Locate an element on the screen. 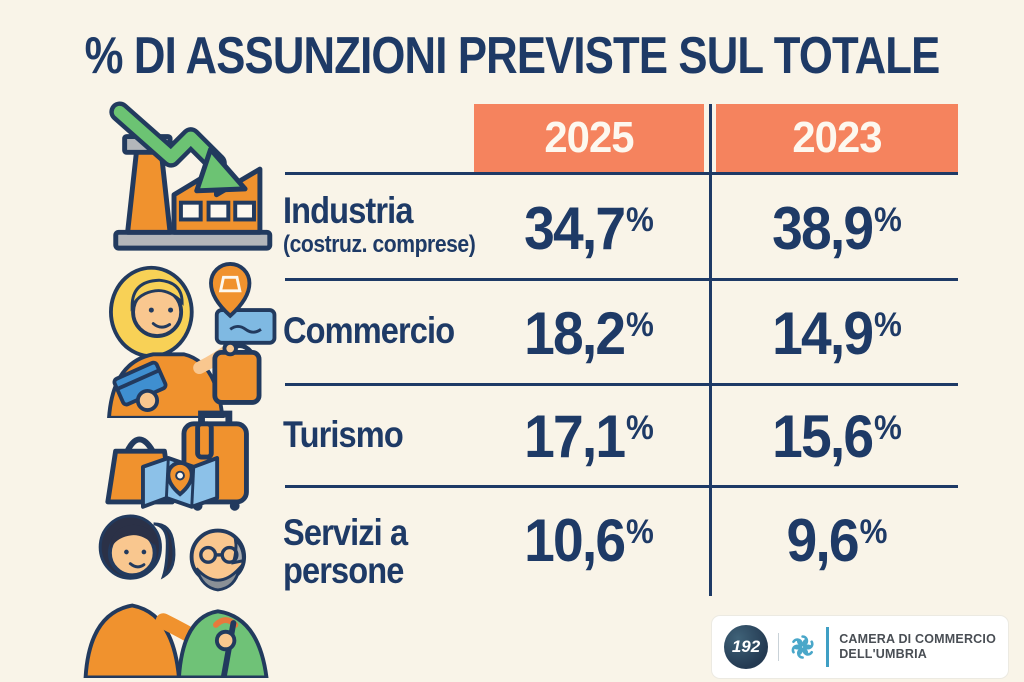 Image resolution: width=1024 pixels, height=682 pixels. chamber-name-line1: CAMERA DI COMMERCIO is located at coordinates (917, 639).